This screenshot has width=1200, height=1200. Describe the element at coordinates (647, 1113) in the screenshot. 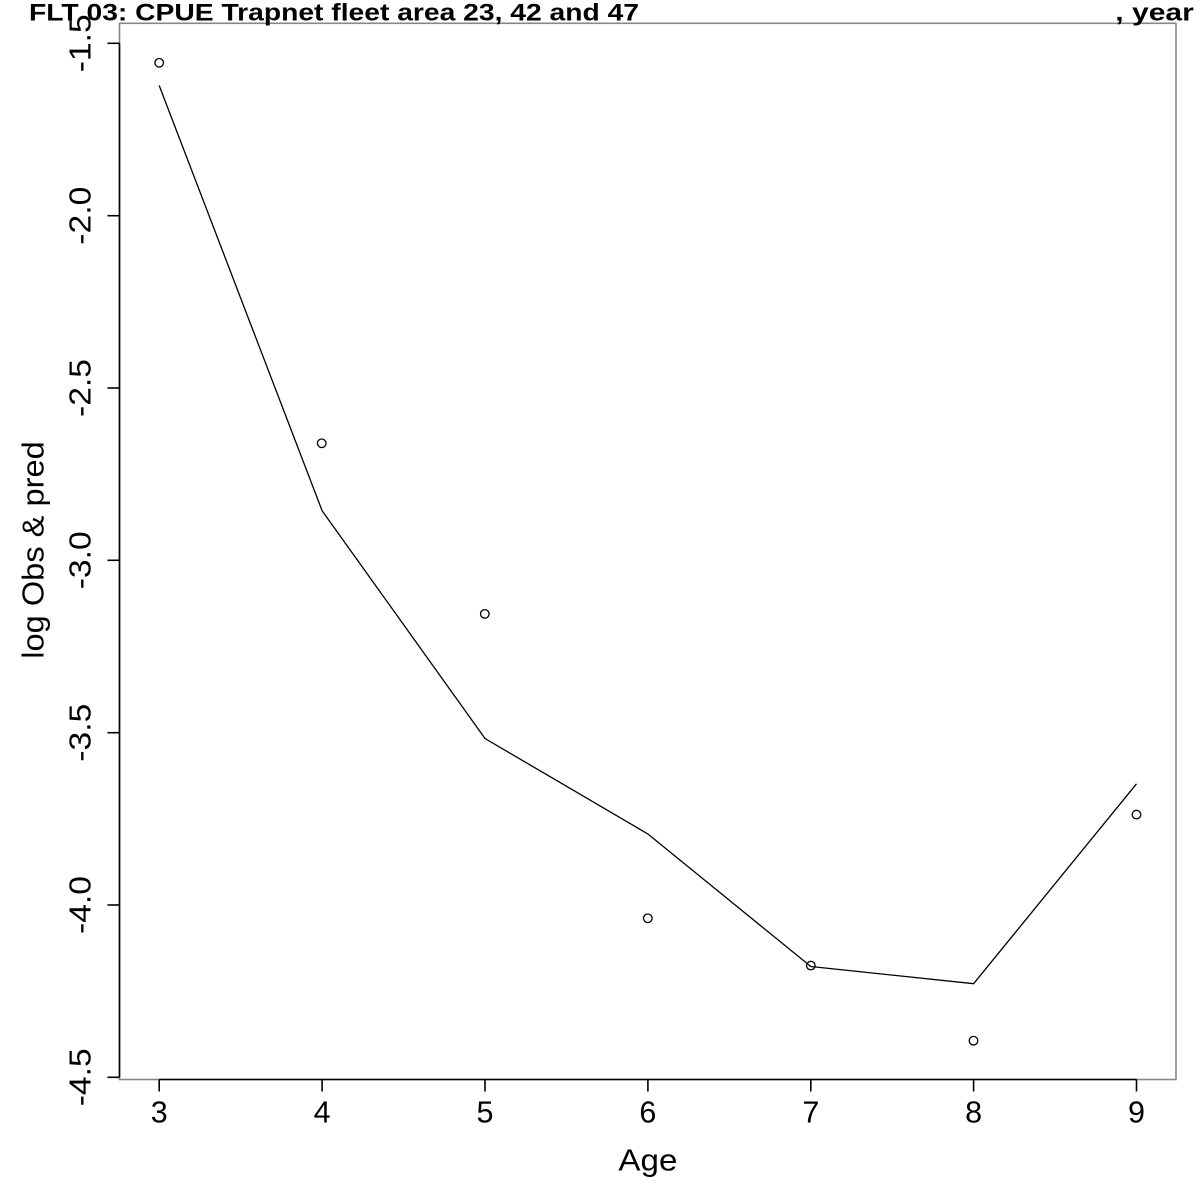

I see `svg-text: 6` at that location.